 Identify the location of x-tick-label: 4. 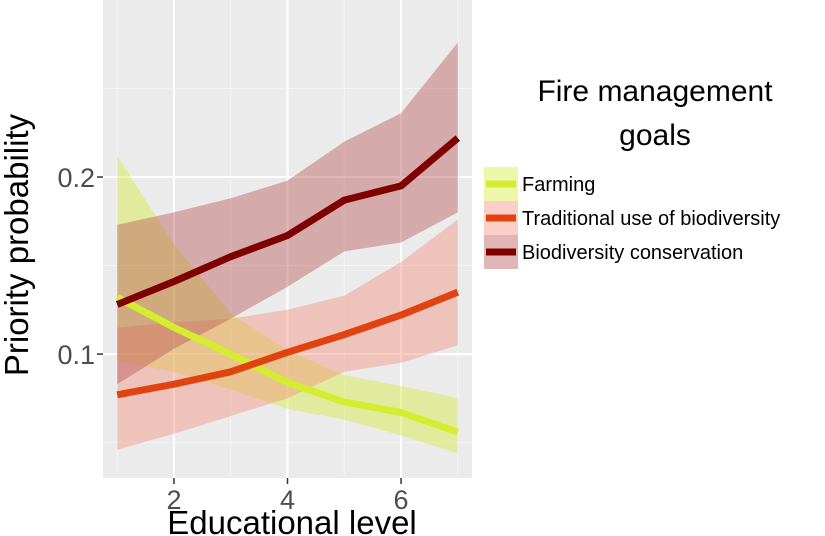
(287, 500).